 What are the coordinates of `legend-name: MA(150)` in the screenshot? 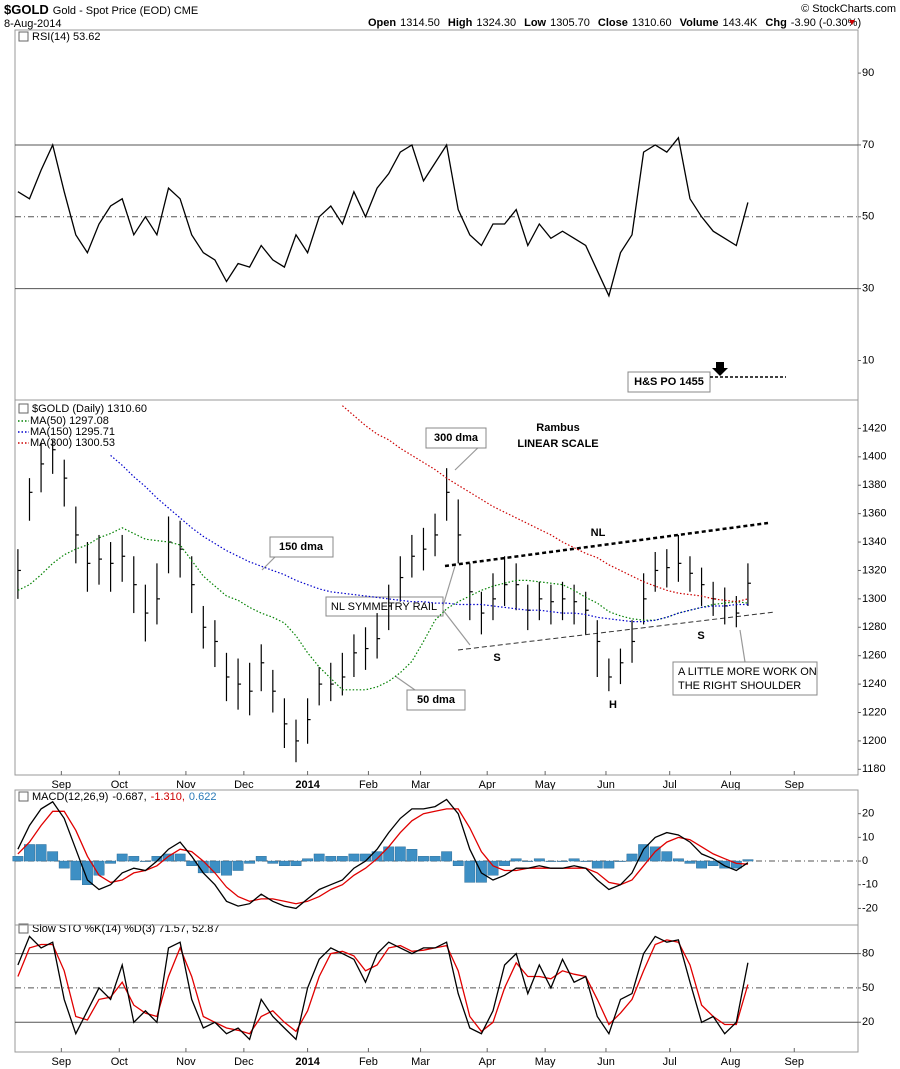 It's located at (51, 432).